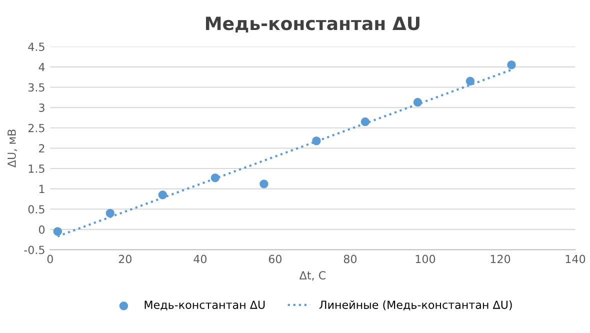 Image resolution: width=590 pixels, height=333 pixels. Describe the element at coordinates (312, 276) in the screenshot. I see `x-axis-title: Δt, C` at that location.